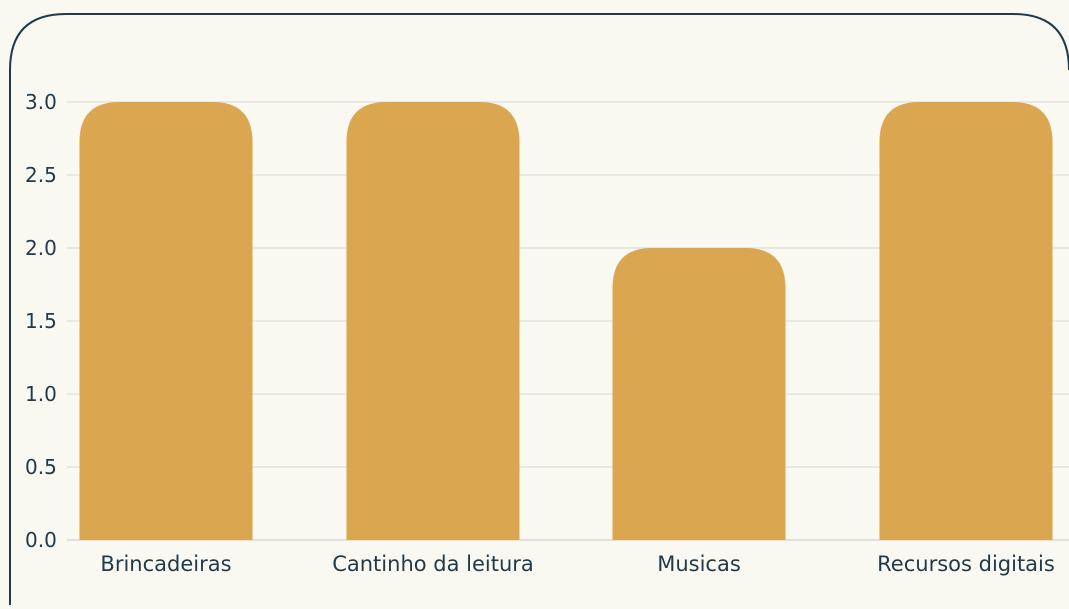 The height and width of the screenshot is (609, 1069). What do you see at coordinates (699, 564) in the screenshot?
I see `x-tick-label: Musicas` at bounding box center [699, 564].